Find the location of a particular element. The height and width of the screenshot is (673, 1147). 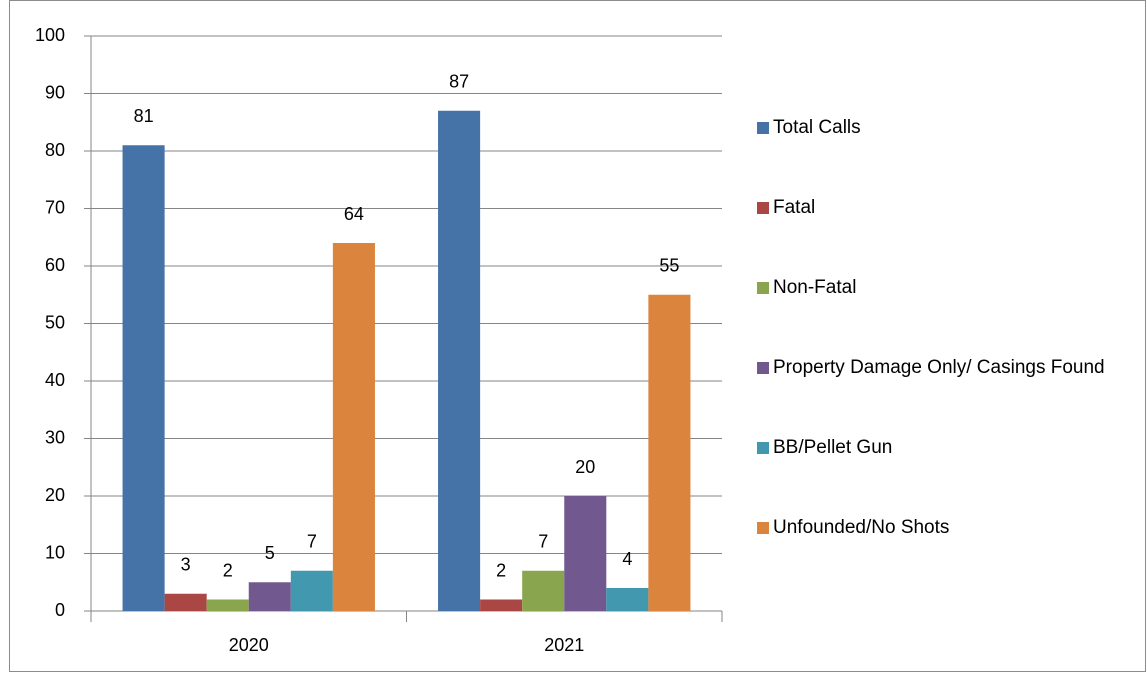

x-tick-label: 2021 is located at coordinates (564, 645).